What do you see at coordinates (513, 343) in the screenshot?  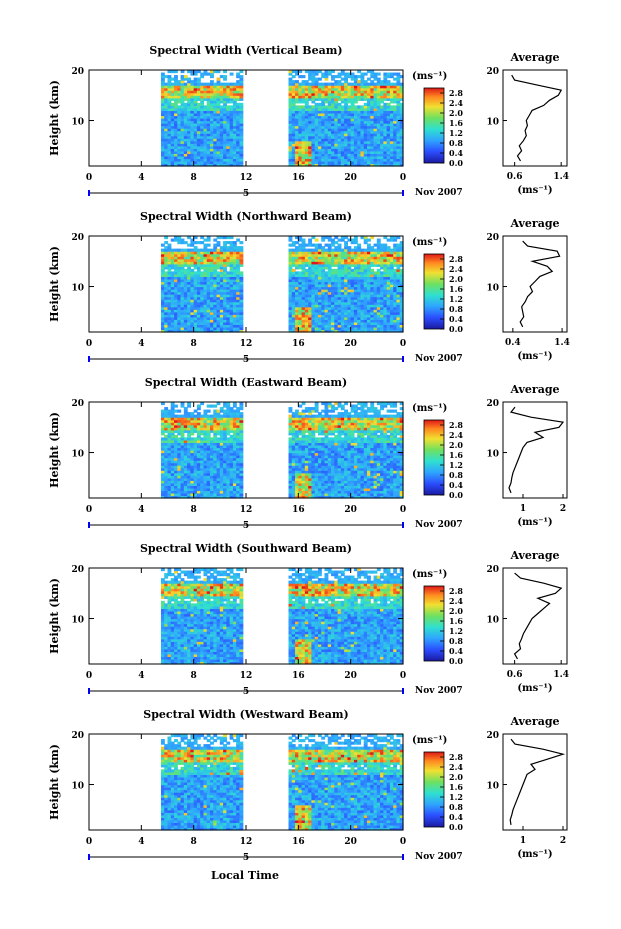 I see `avg-x-tick-label: 0.4` at bounding box center [513, 343].